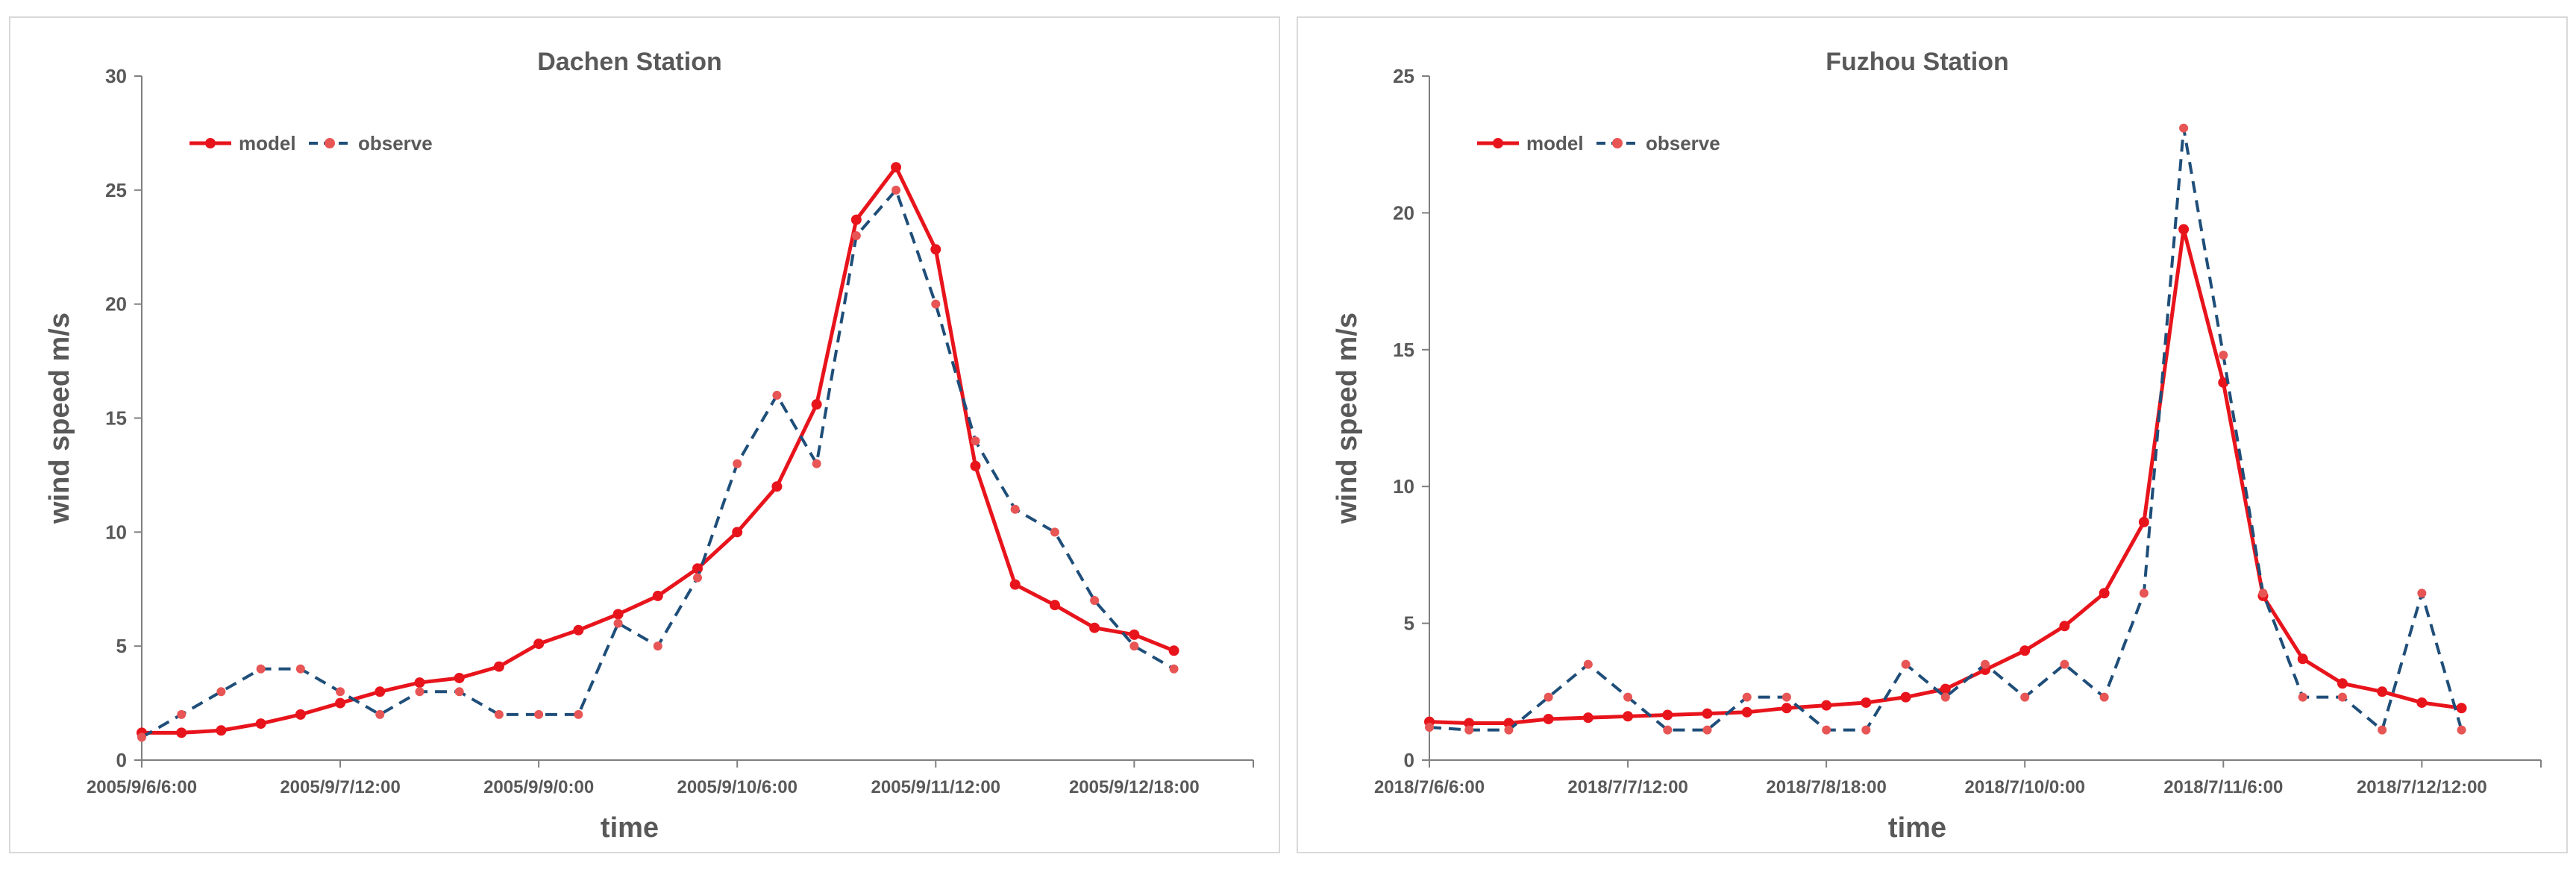 The image size is (2576, 869). What do you see at coordinates (629, 62) in the screenshot?
I see `chart-title: Dachen Station` at bounding box center [629, 62].